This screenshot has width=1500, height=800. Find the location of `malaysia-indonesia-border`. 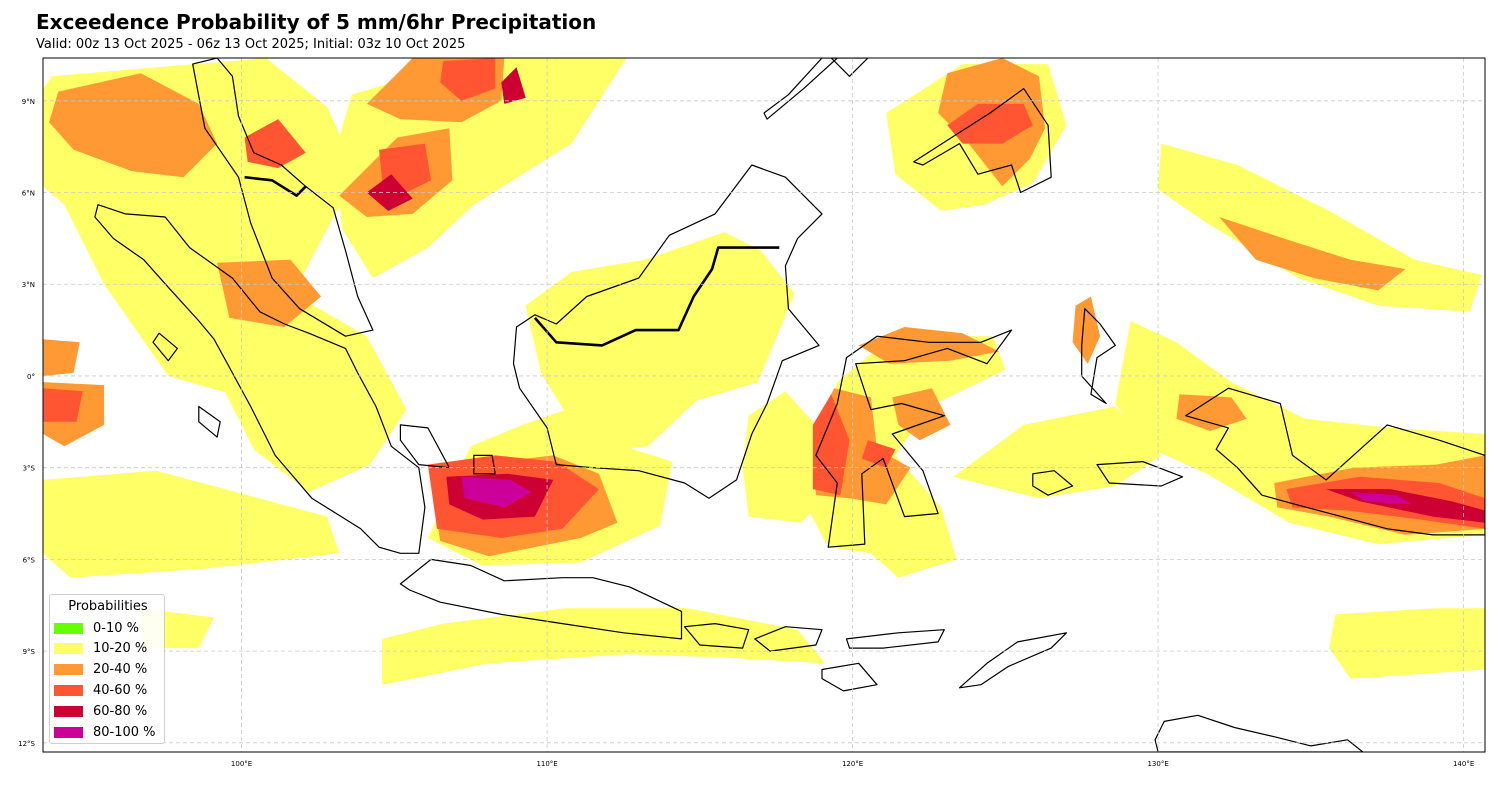

malaysia-indonesia-border is located at coordinates (656, 296).